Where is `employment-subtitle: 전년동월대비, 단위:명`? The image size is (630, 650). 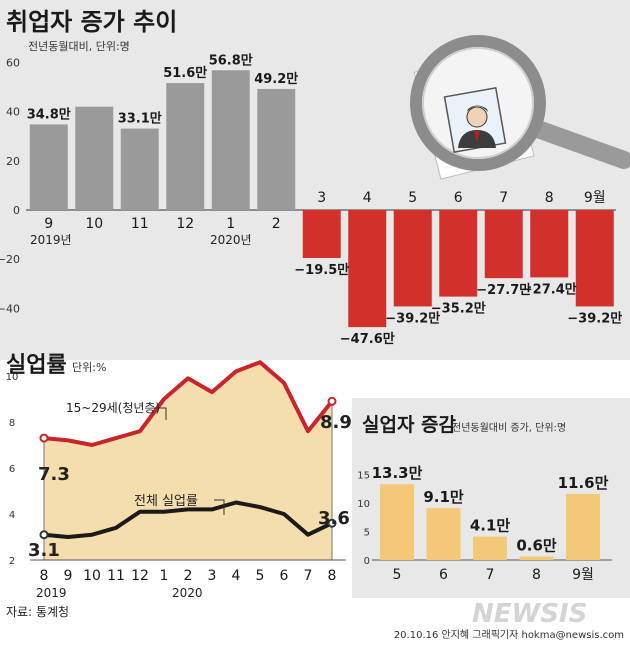
employment-subtitle: 전년동월대비, 단위:명 is located at coordinates (79, 46).